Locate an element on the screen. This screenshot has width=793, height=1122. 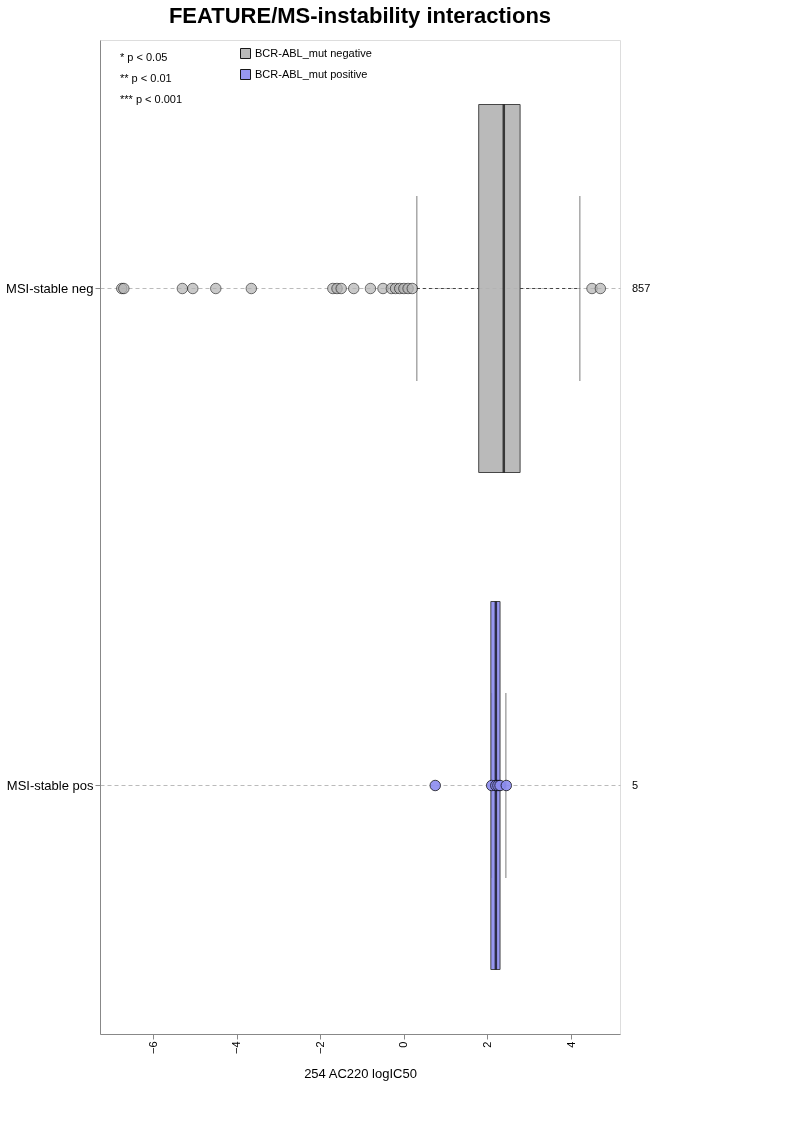
x-tick-label: −4 is located at coordinates (236, 1048).